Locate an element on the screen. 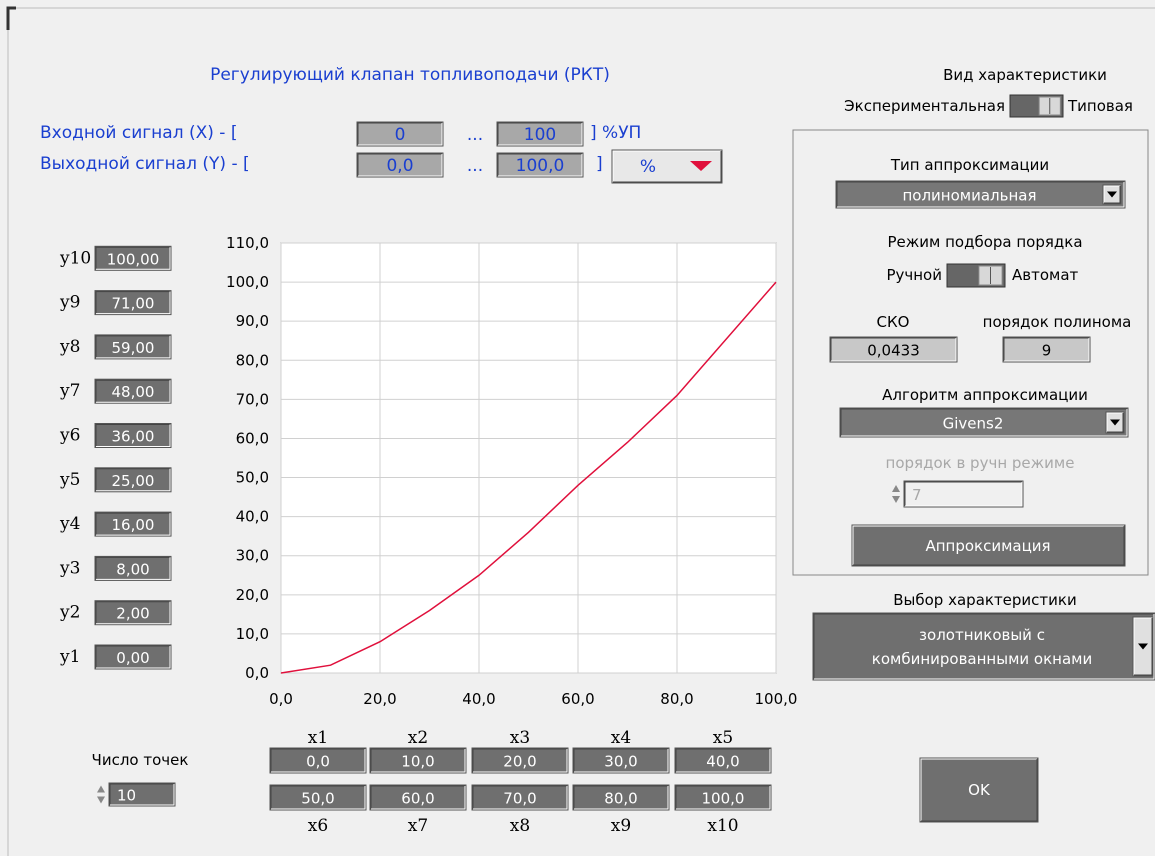 The image size is (1155, 856). y-name: y1 is located at coordinates (69, 657).